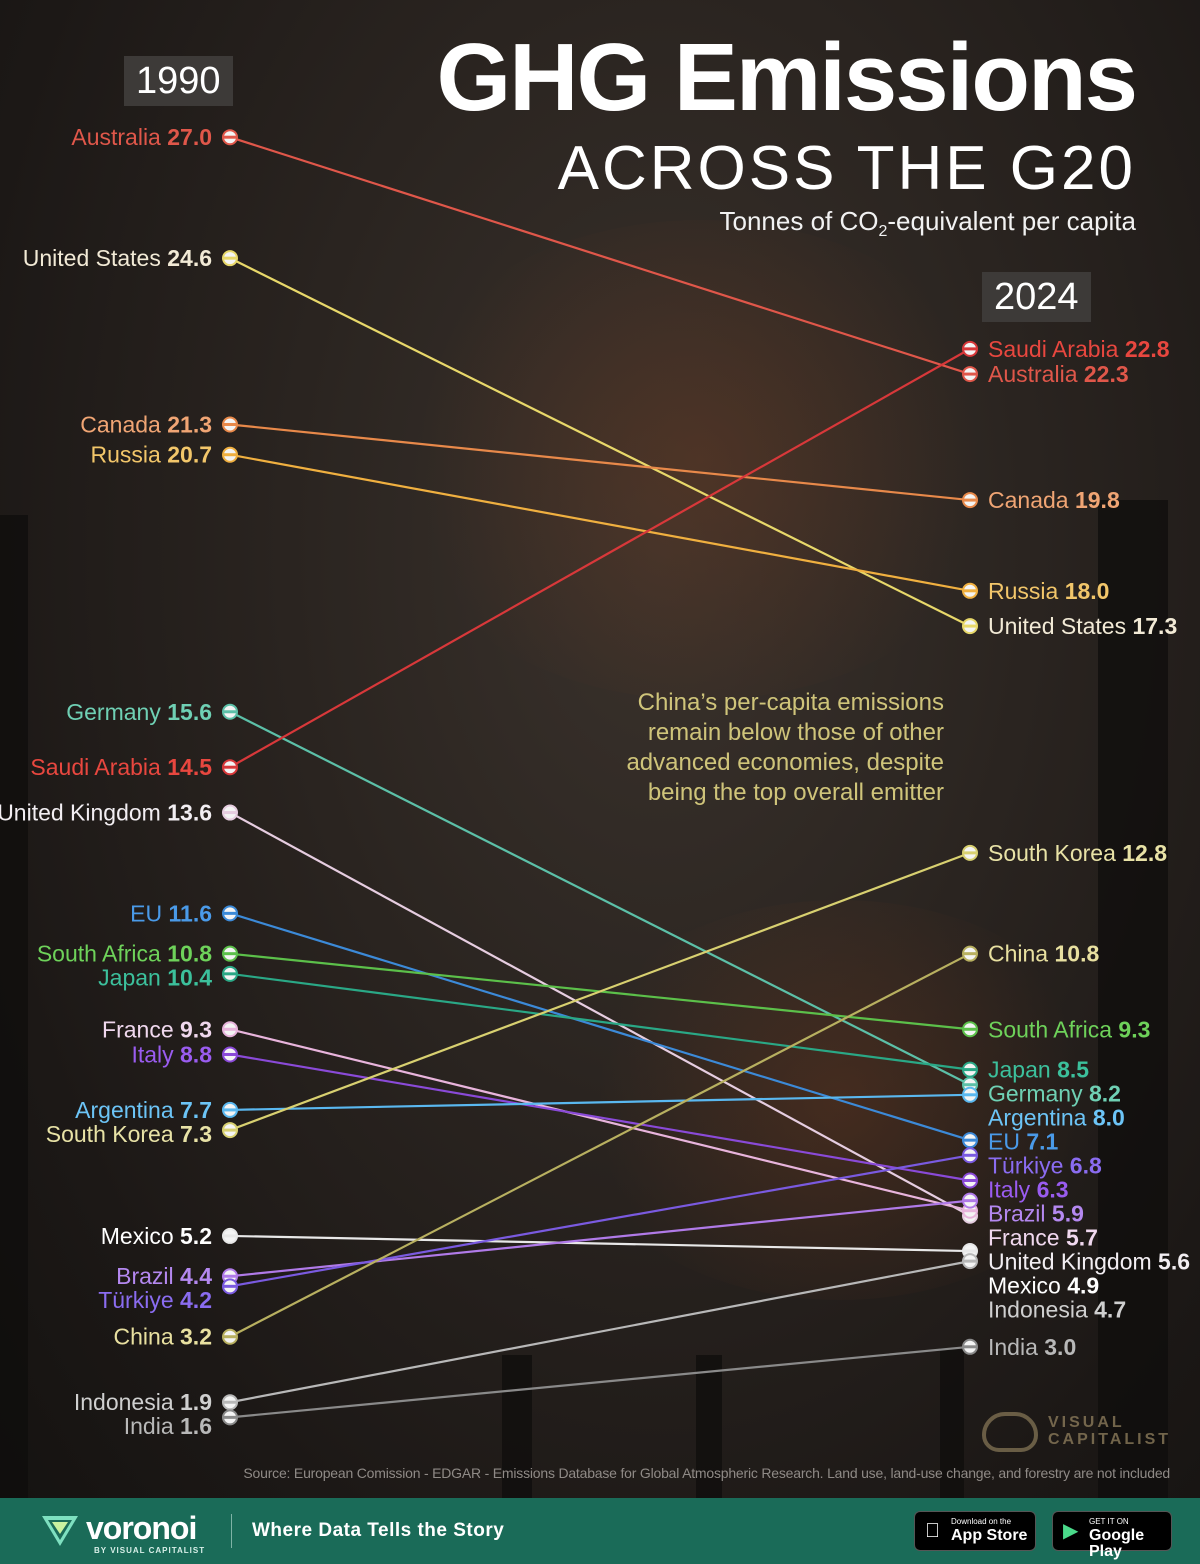 This screenshot has height=1564, width=1200. What do you see at coordinates (600, 522) in the screenshot?
I see `slope-line-russia` at bounding box center [600, 522].